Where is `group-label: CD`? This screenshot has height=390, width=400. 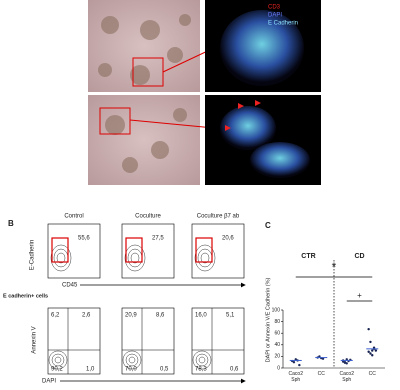 group-label: CD is located at coordinates (359, 256).